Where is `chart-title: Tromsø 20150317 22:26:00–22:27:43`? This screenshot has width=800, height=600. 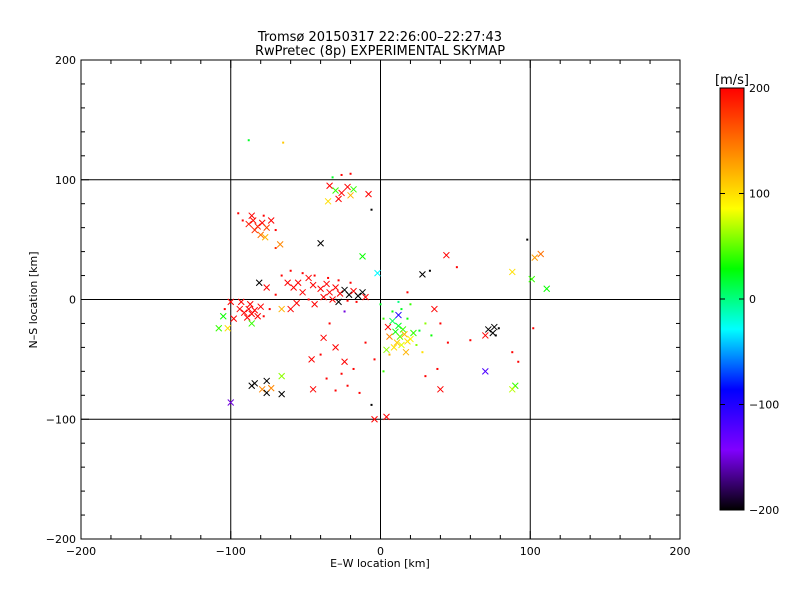 chart-title: Tromsø 20150317 22:26:00–22:27:43 is located at coordinates (379, 37).